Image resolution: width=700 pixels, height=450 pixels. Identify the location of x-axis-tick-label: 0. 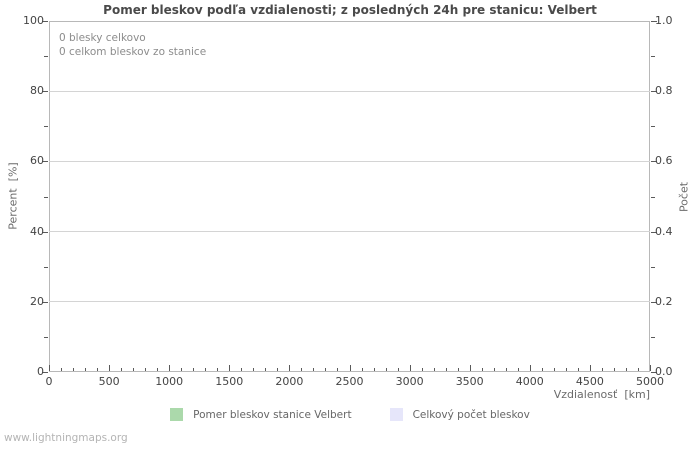
(49, 381).